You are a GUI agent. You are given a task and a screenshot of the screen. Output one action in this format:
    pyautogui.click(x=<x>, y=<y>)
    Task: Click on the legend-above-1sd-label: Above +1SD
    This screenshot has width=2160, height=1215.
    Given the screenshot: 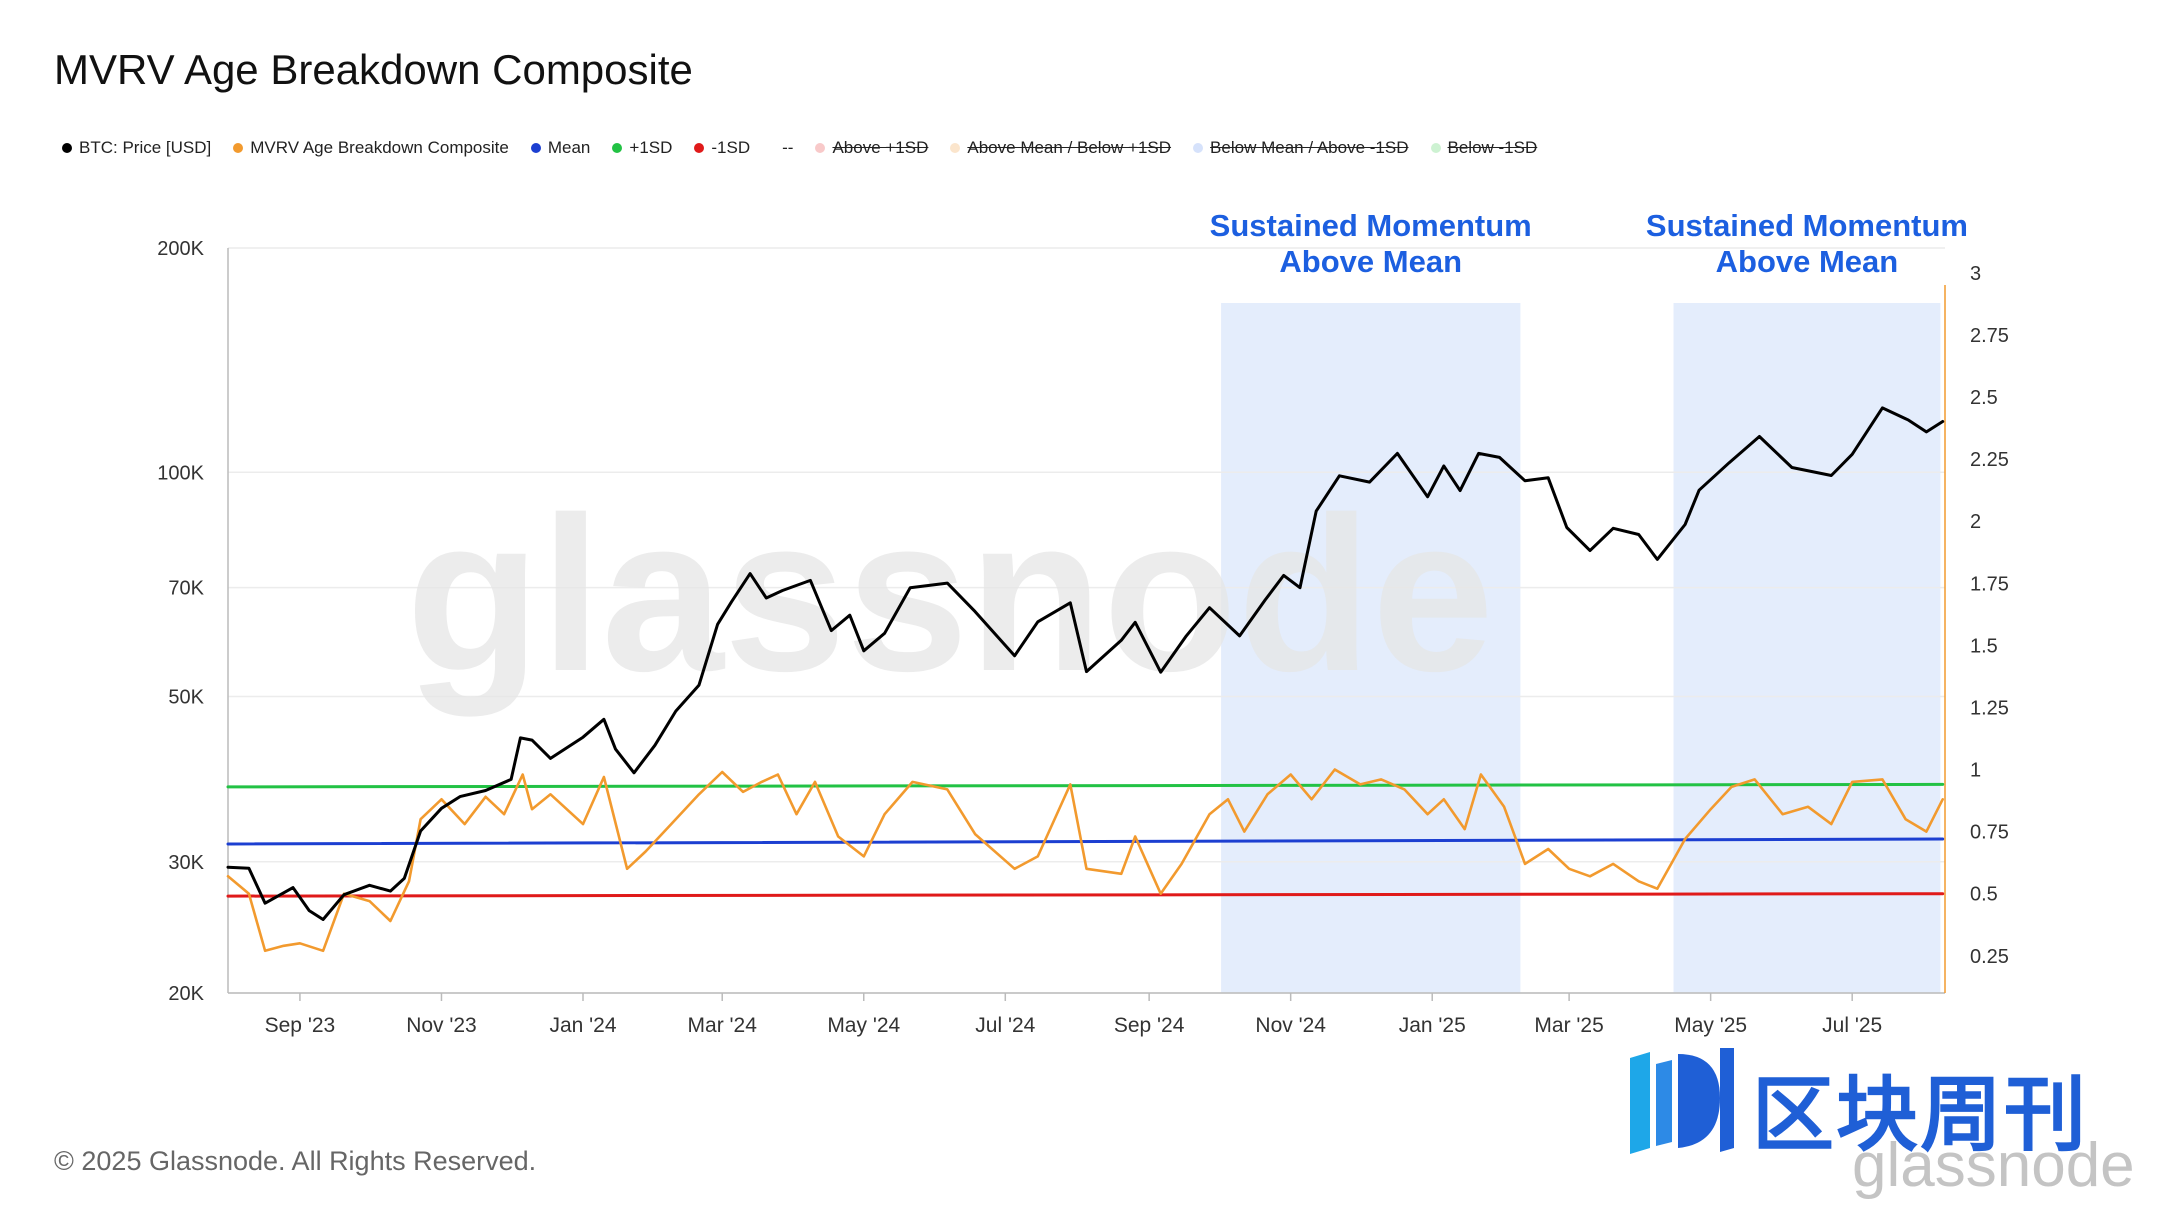 What is the action you would take?
    pyautogui.click(x=880, y=147)
    